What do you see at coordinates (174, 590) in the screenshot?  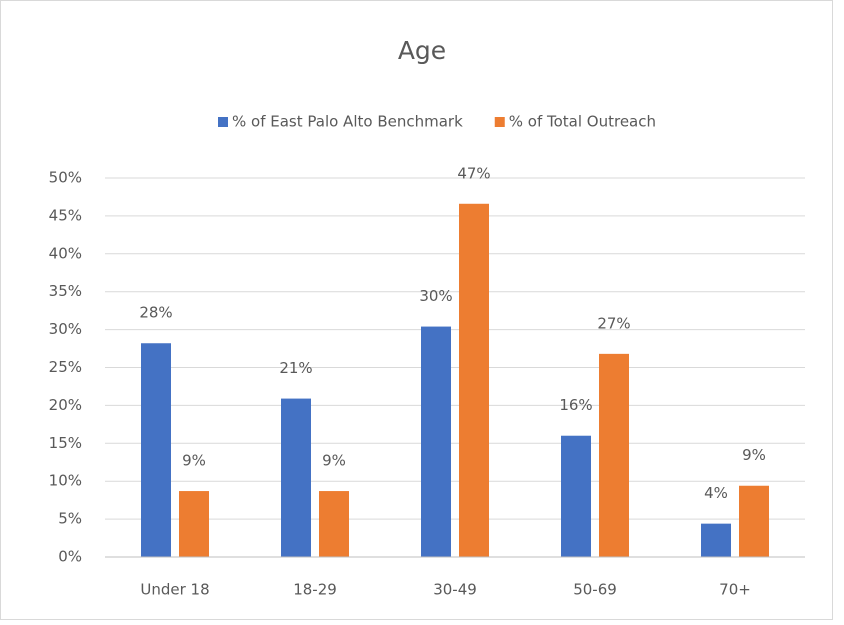 I see `x-tick-label: Under 18` at bounding box center [174, 590].